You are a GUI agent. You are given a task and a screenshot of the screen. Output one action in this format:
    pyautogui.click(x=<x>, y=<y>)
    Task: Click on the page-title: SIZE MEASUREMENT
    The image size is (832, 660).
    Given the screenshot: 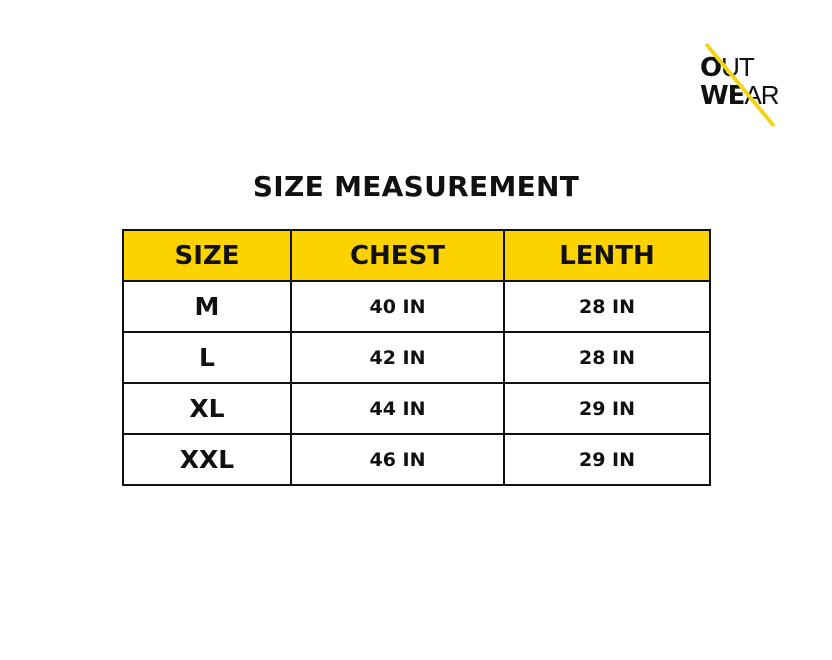 What is the action you would take?
    pyautogui.click(x=416, y=186)
    